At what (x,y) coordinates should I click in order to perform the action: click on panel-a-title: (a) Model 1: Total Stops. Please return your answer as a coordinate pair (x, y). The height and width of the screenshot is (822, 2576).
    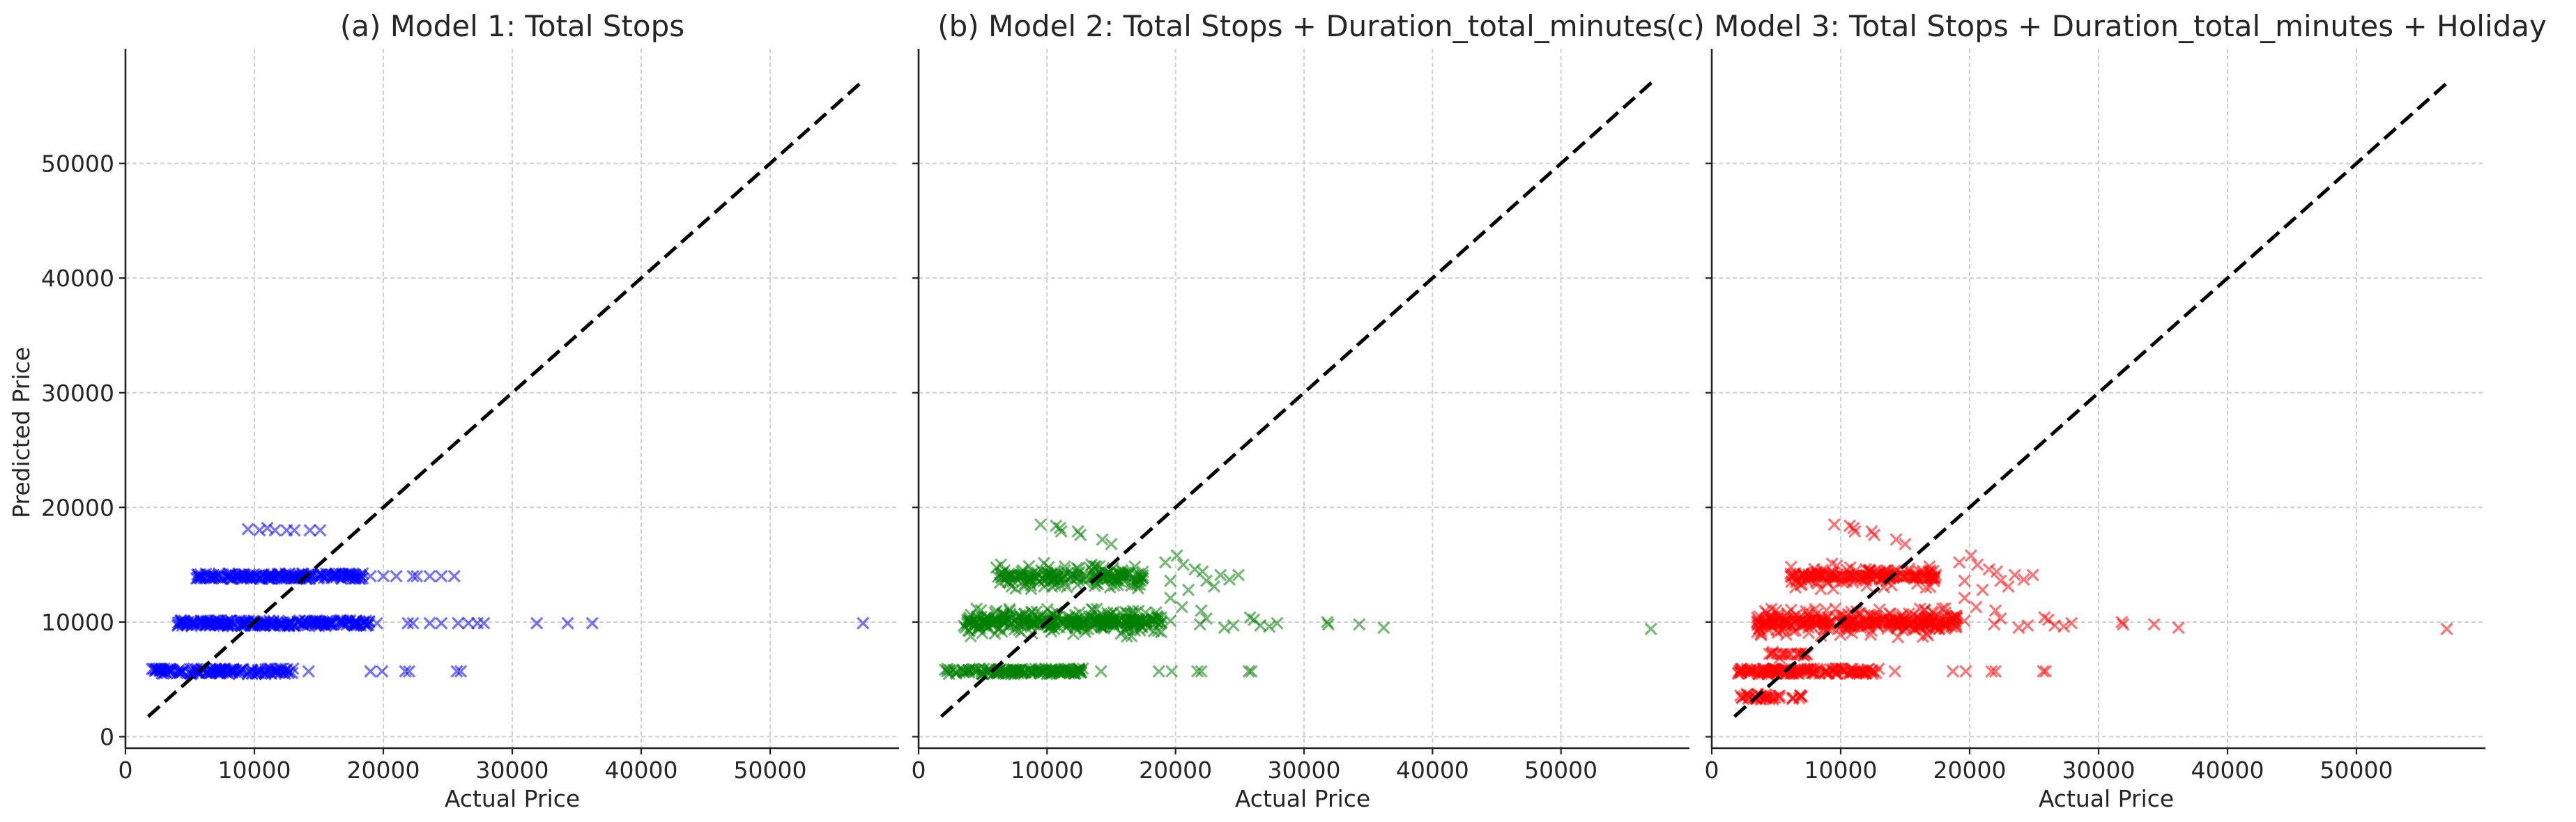
    Looking at the image, I should click on (512, 26).